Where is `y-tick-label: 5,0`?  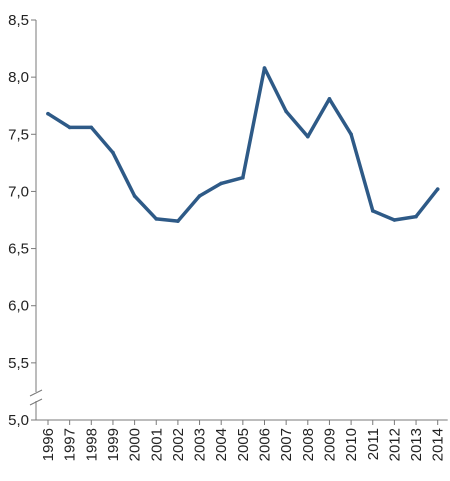
y-tick-label: 5,0 is located at coordinates (18, 420).